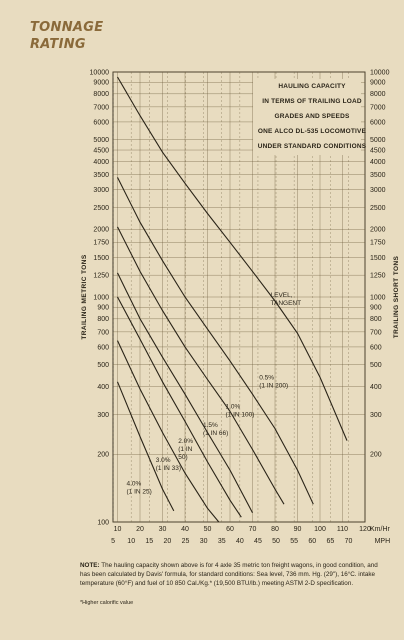  Describe the element at coordinates (378, 94) in the screenshot. I see `y-tick-right-label: 8000` at that location.